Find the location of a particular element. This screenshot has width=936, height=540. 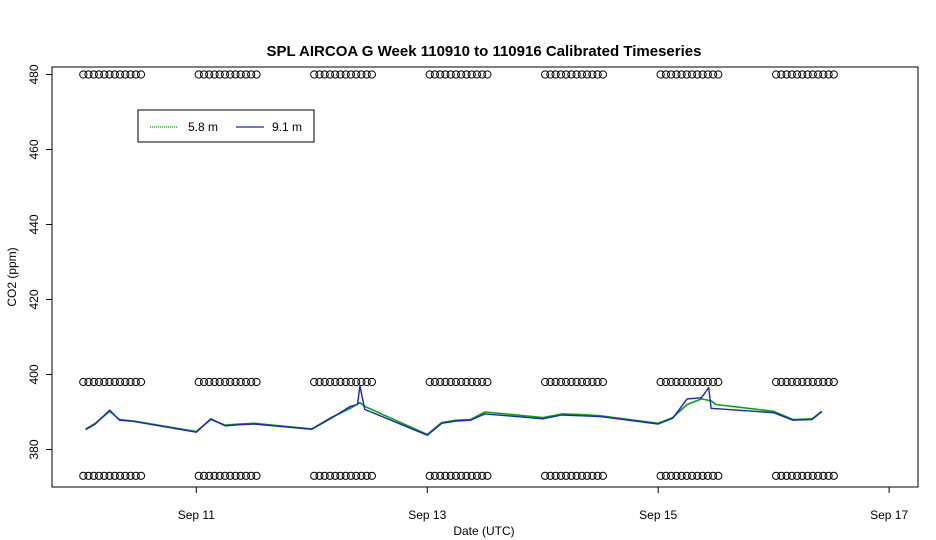

x-axis-label: Date (UTC) is located at coordinates (483, 531).